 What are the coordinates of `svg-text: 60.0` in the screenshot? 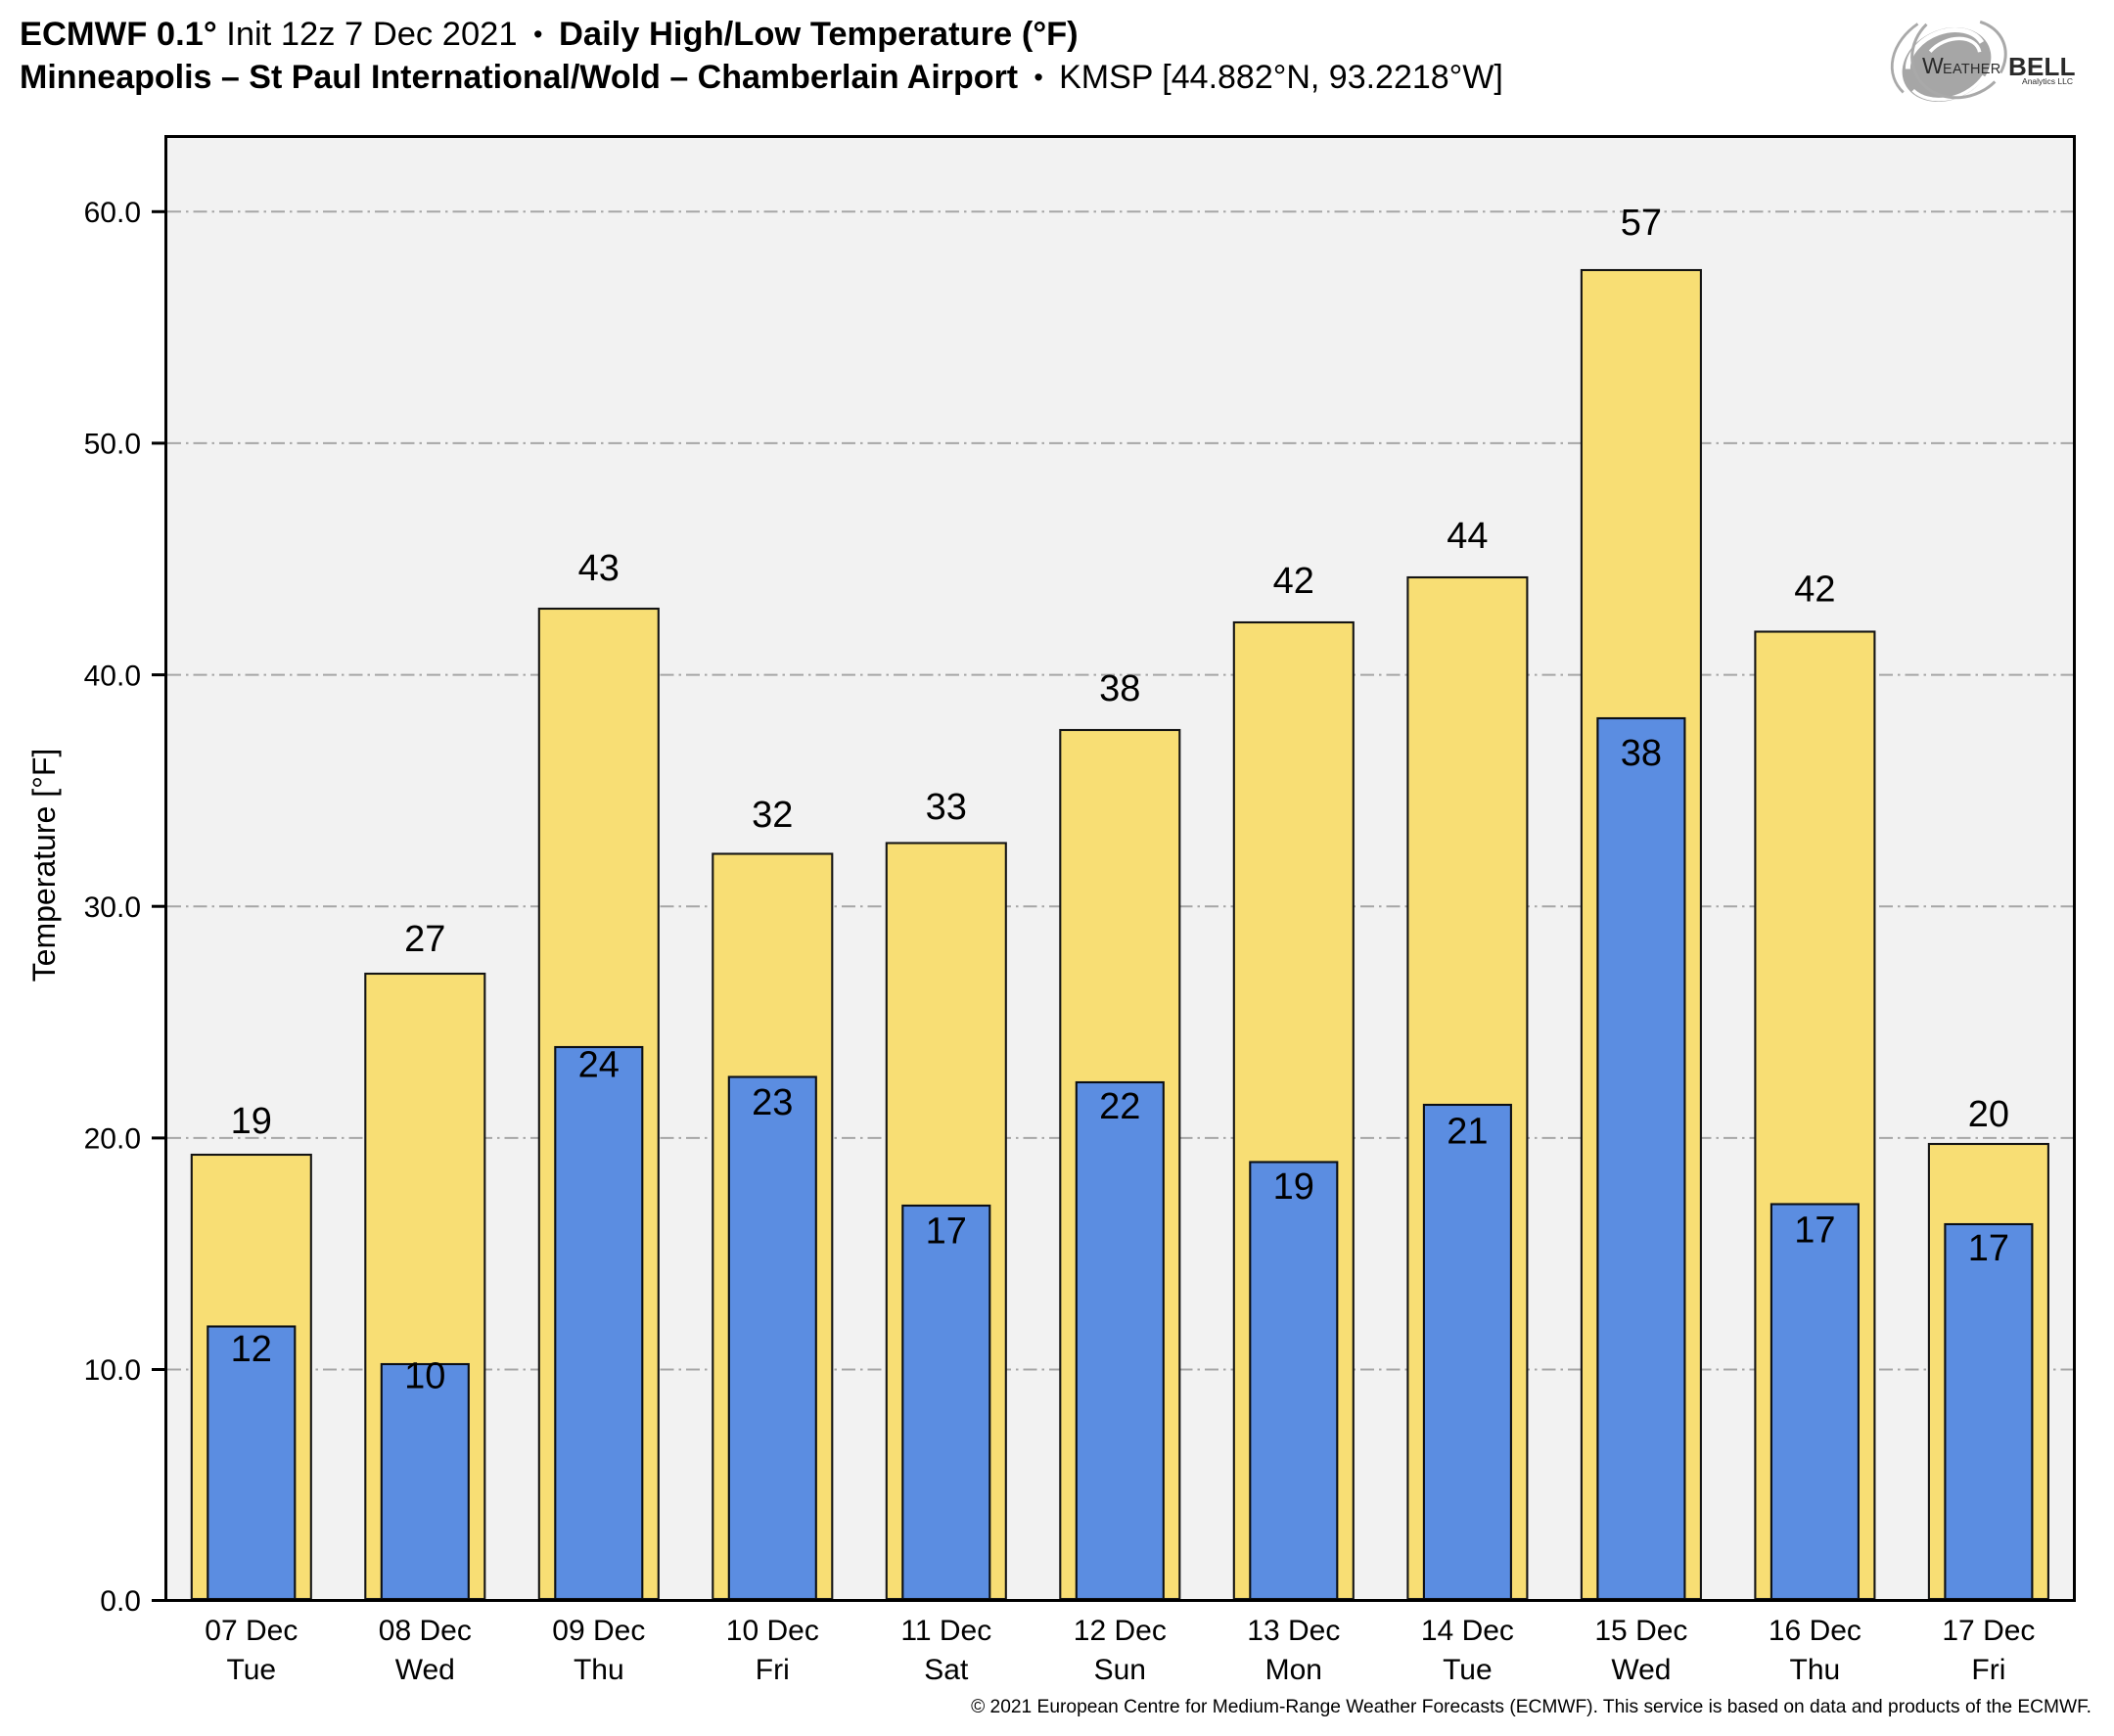 It's located at (112, 213).